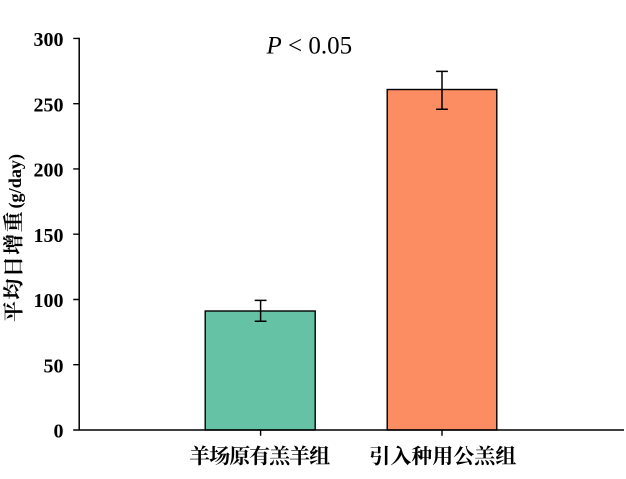 This screenshot has height=479, width=626. I want to click on svg-text: 300, so click(49, 40).